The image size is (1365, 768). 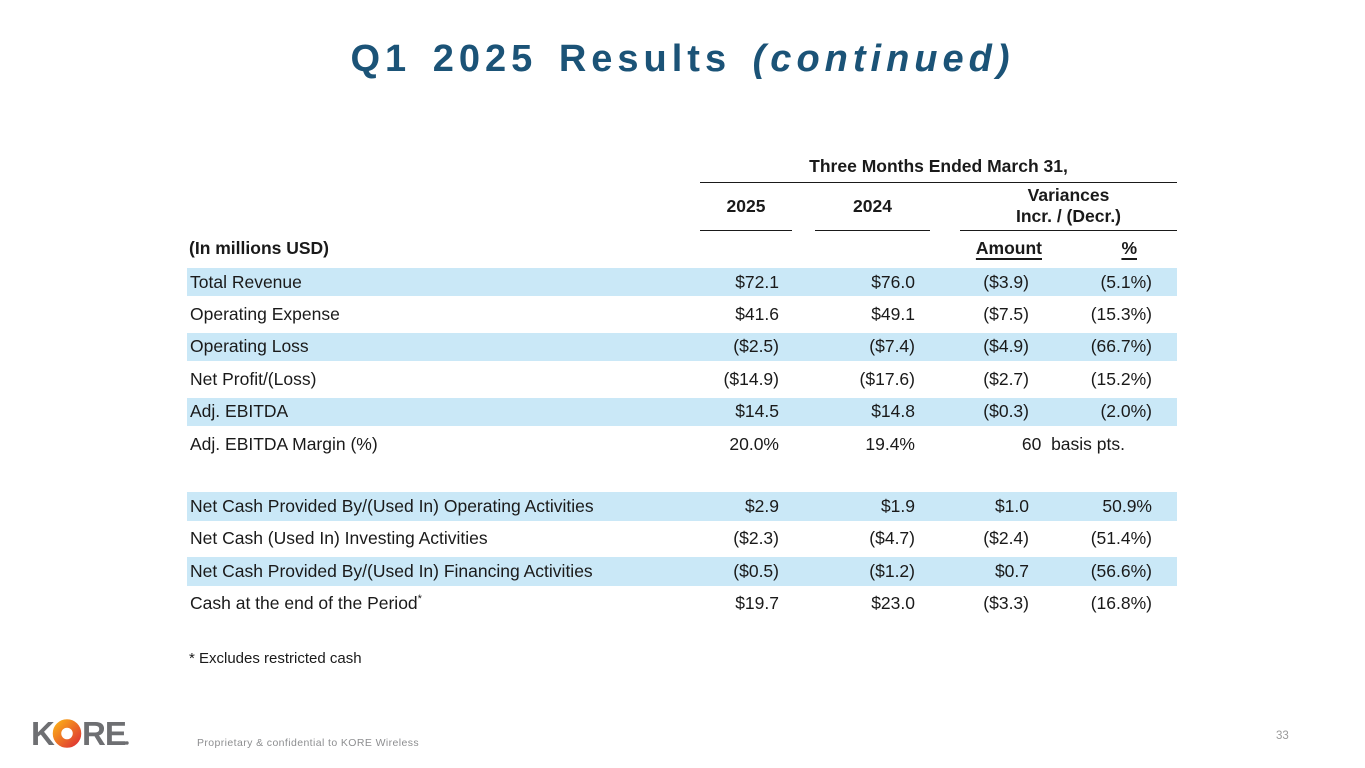 I want to click on percent-column-label: %, so click(x=1129, y=248).